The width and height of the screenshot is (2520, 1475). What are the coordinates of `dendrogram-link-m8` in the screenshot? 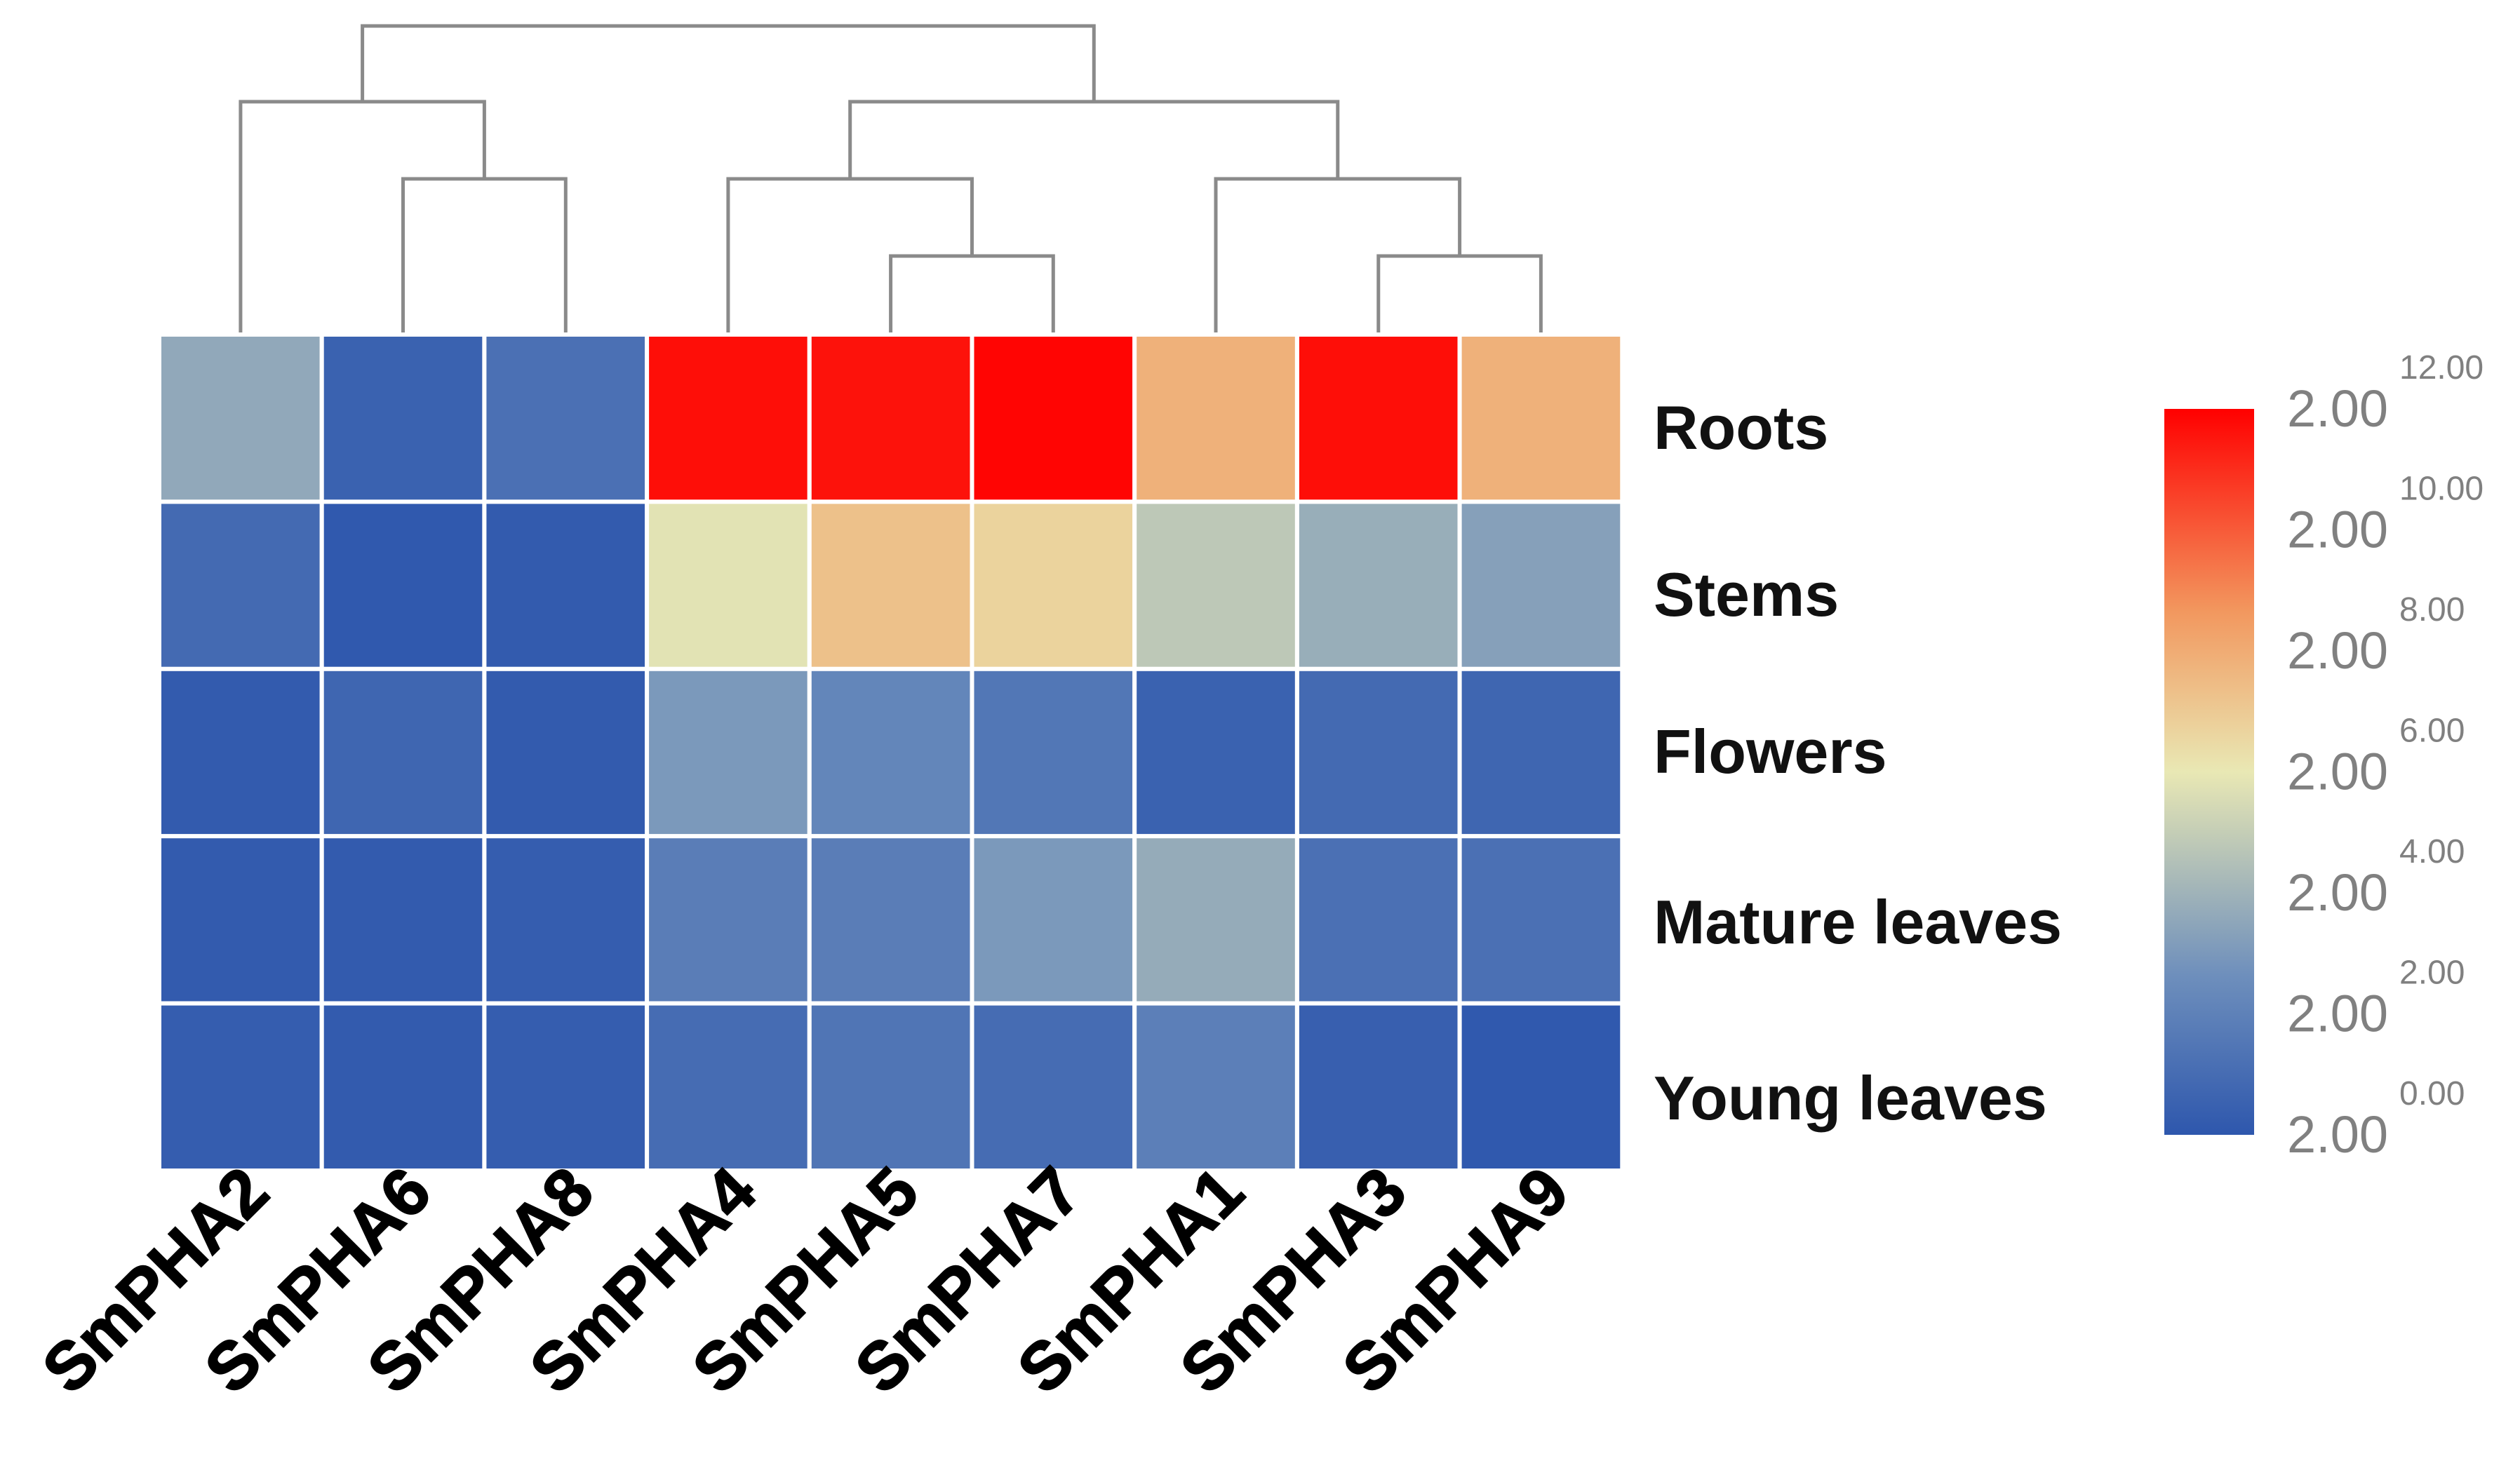 It's located at (728, 63).